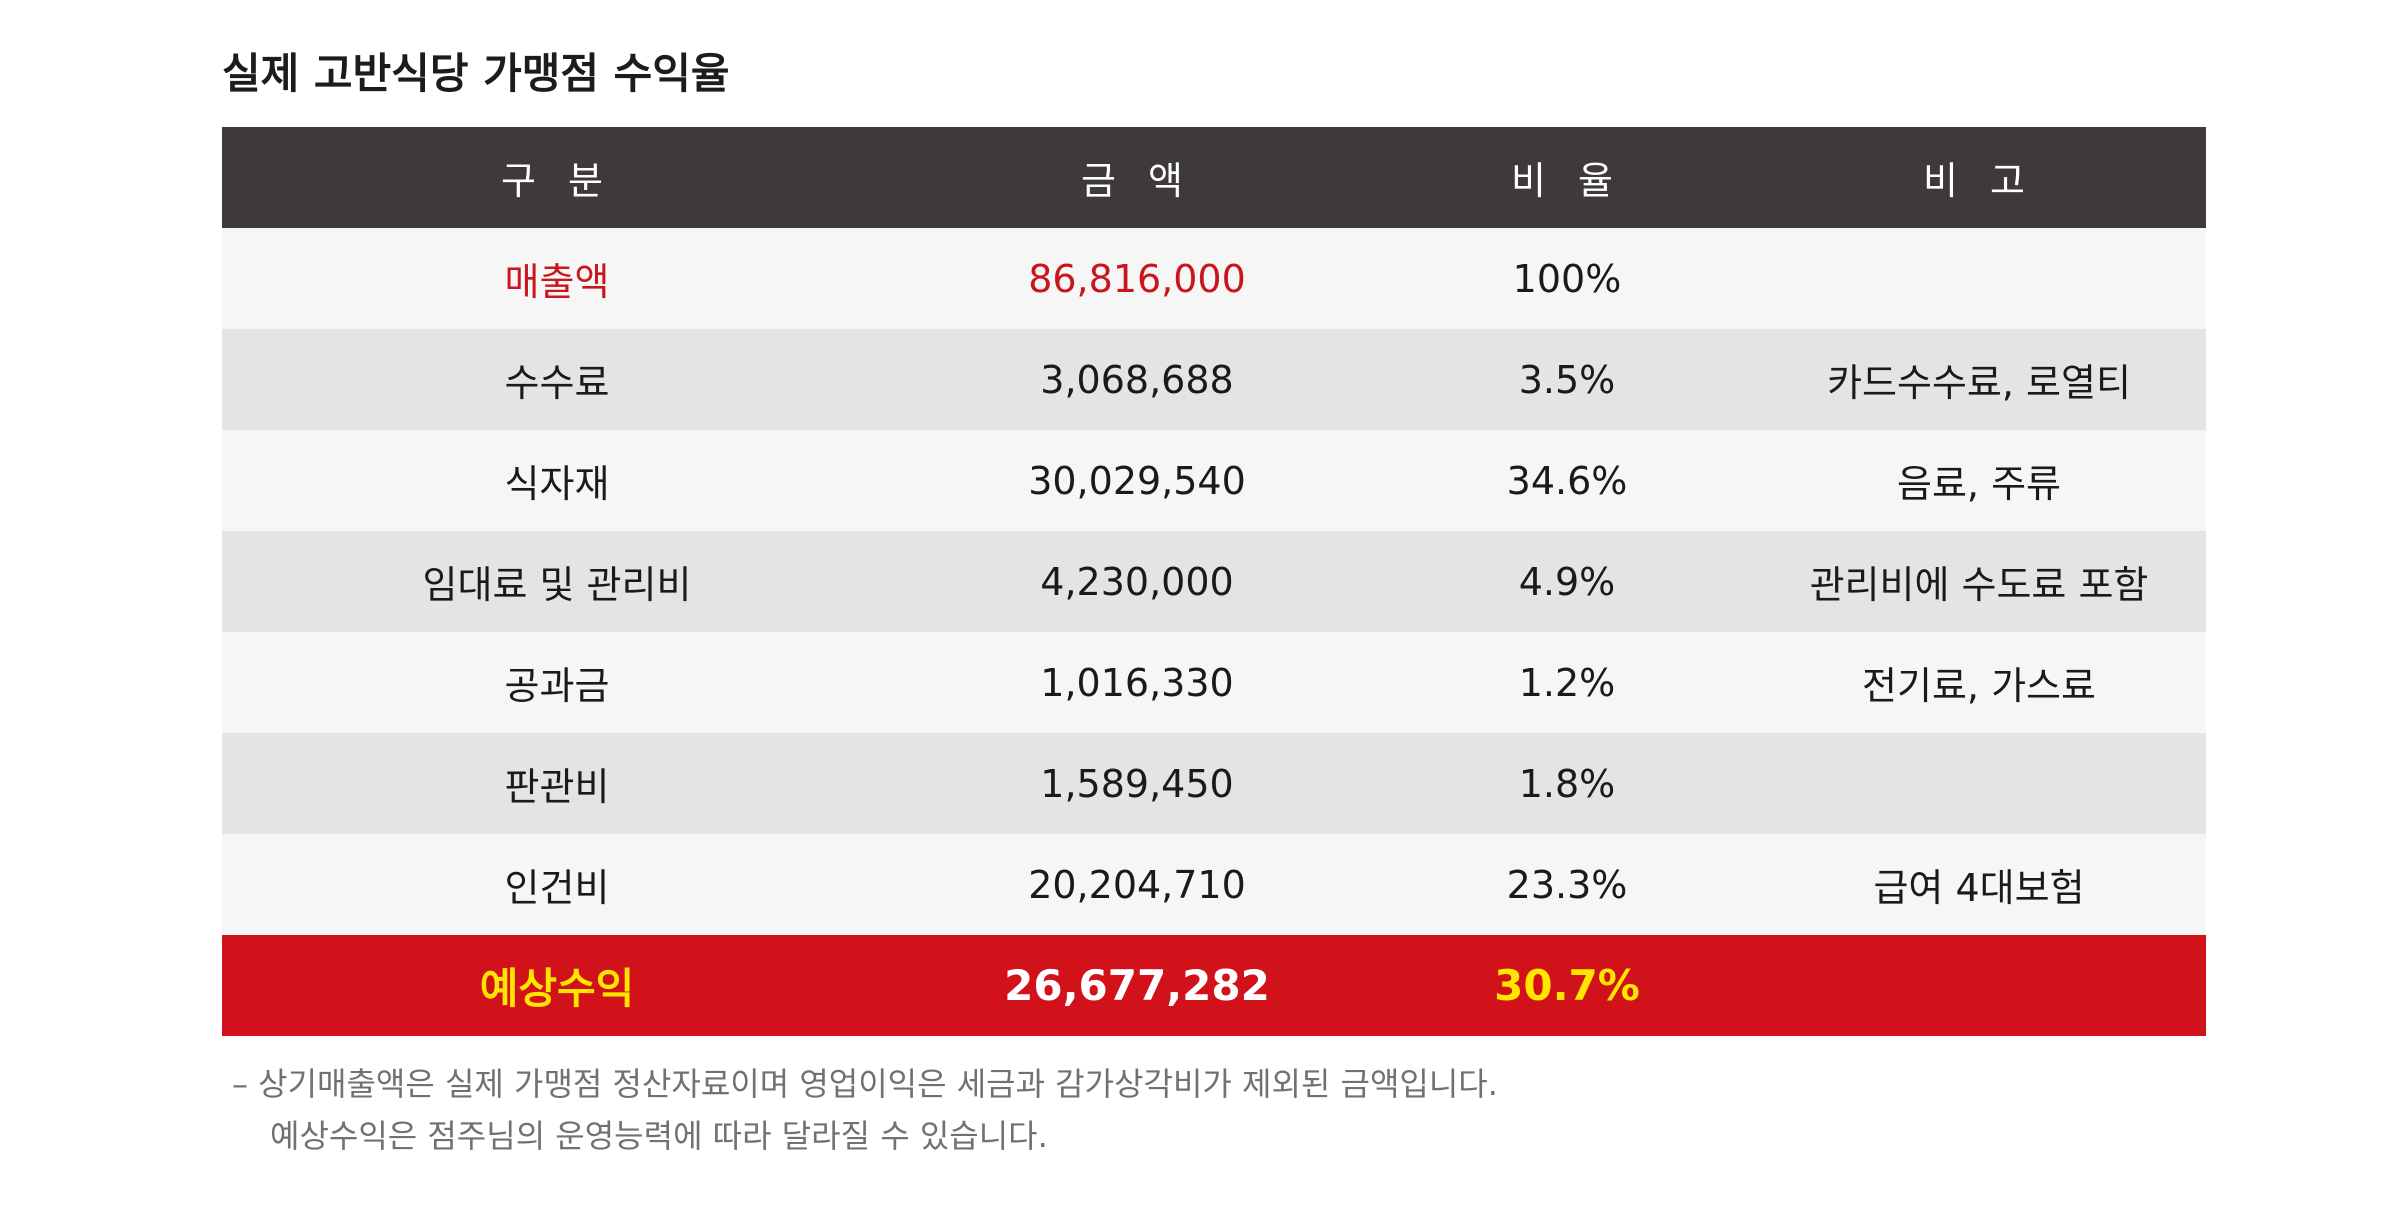 This screenshot has width=2400, height=1216. I want to click on table-row: 인건비 20,204,710 23.3% 급여 4대보험, so click(1214, 884).